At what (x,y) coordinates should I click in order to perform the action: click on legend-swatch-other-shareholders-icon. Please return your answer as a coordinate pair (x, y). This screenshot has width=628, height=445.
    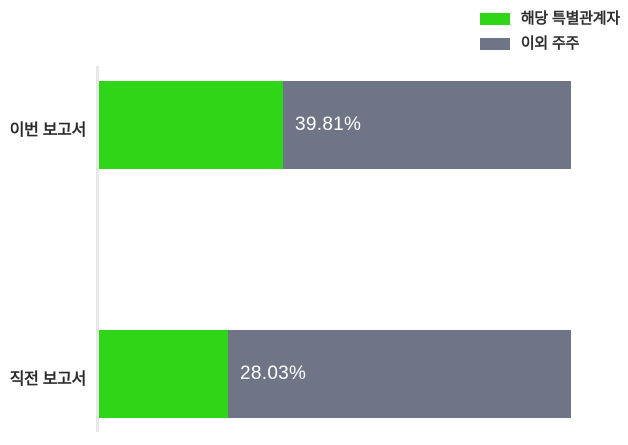
    Looking at the image, I should click on (494, 43).